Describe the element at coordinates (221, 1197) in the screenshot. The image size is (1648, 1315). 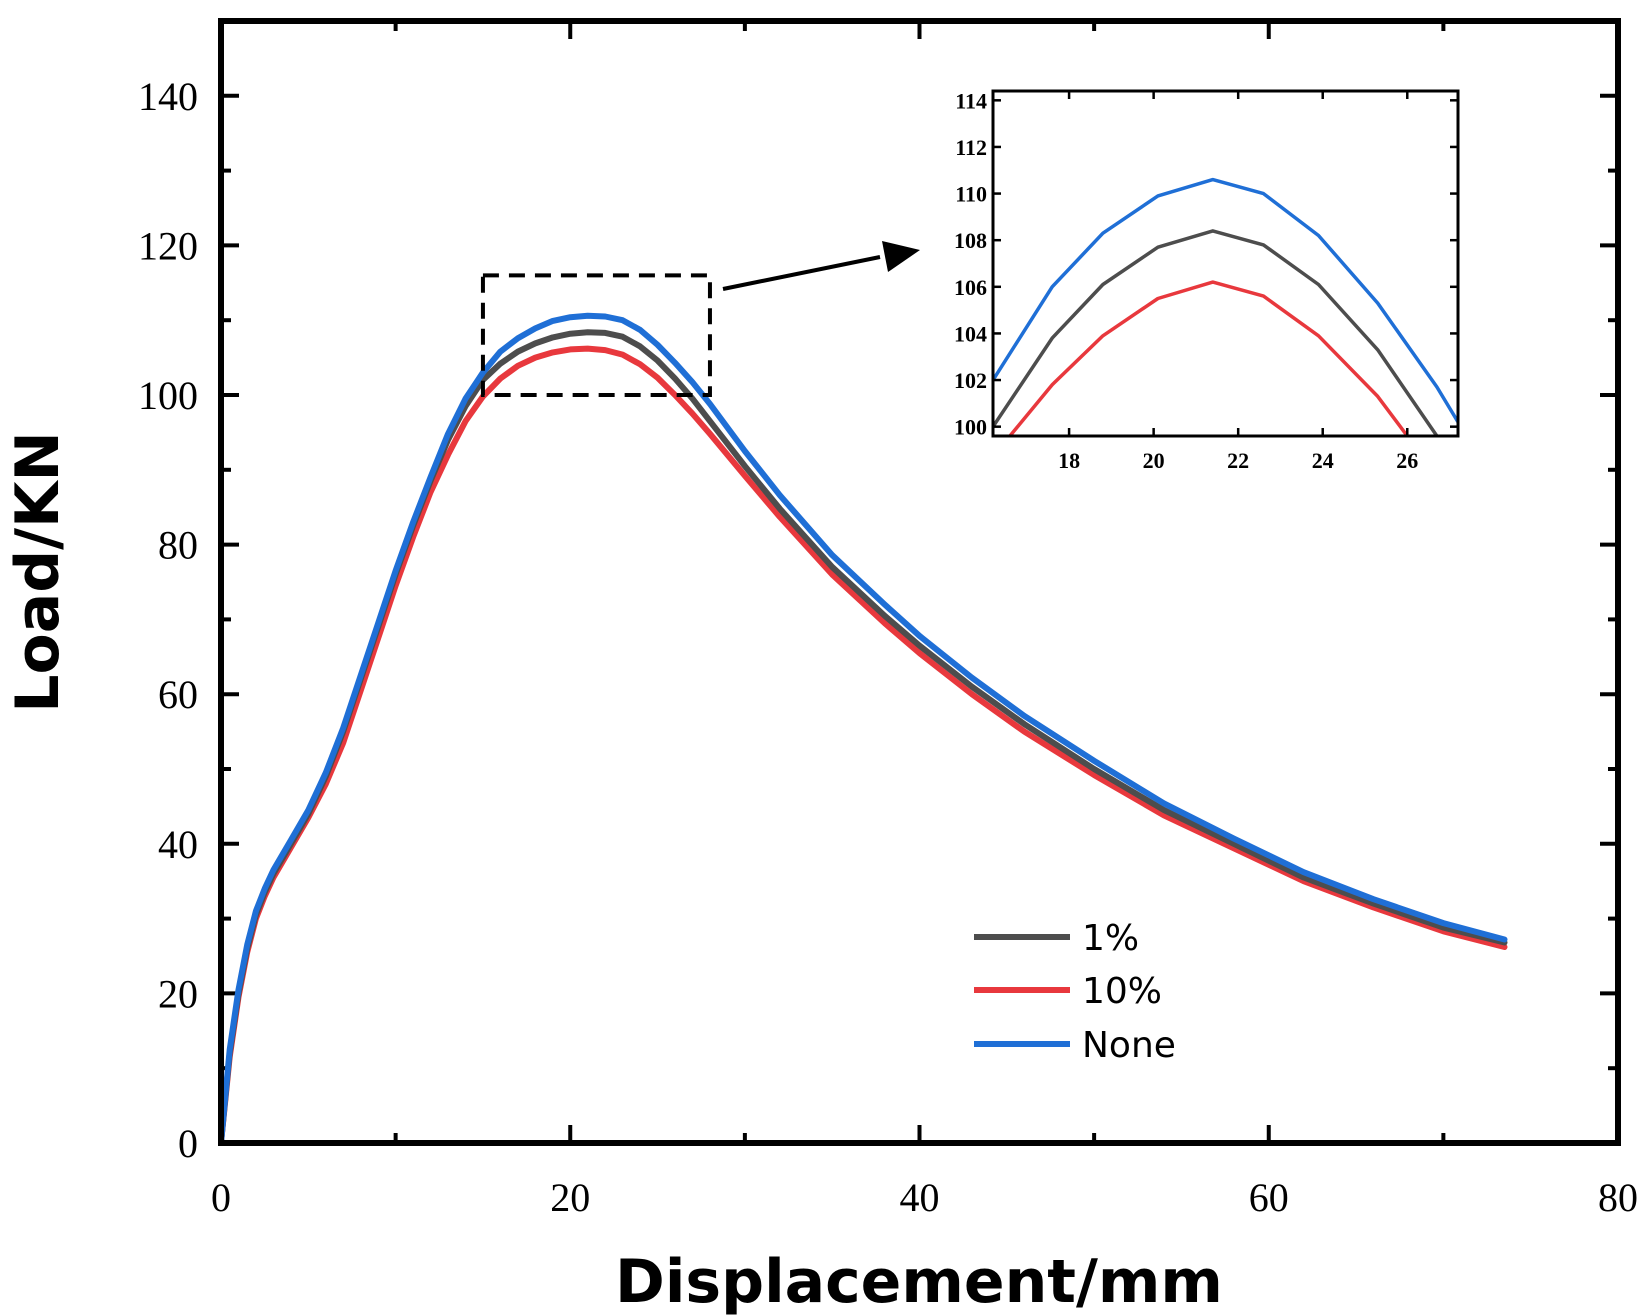
I see `x-tick-label: 0` at that location.